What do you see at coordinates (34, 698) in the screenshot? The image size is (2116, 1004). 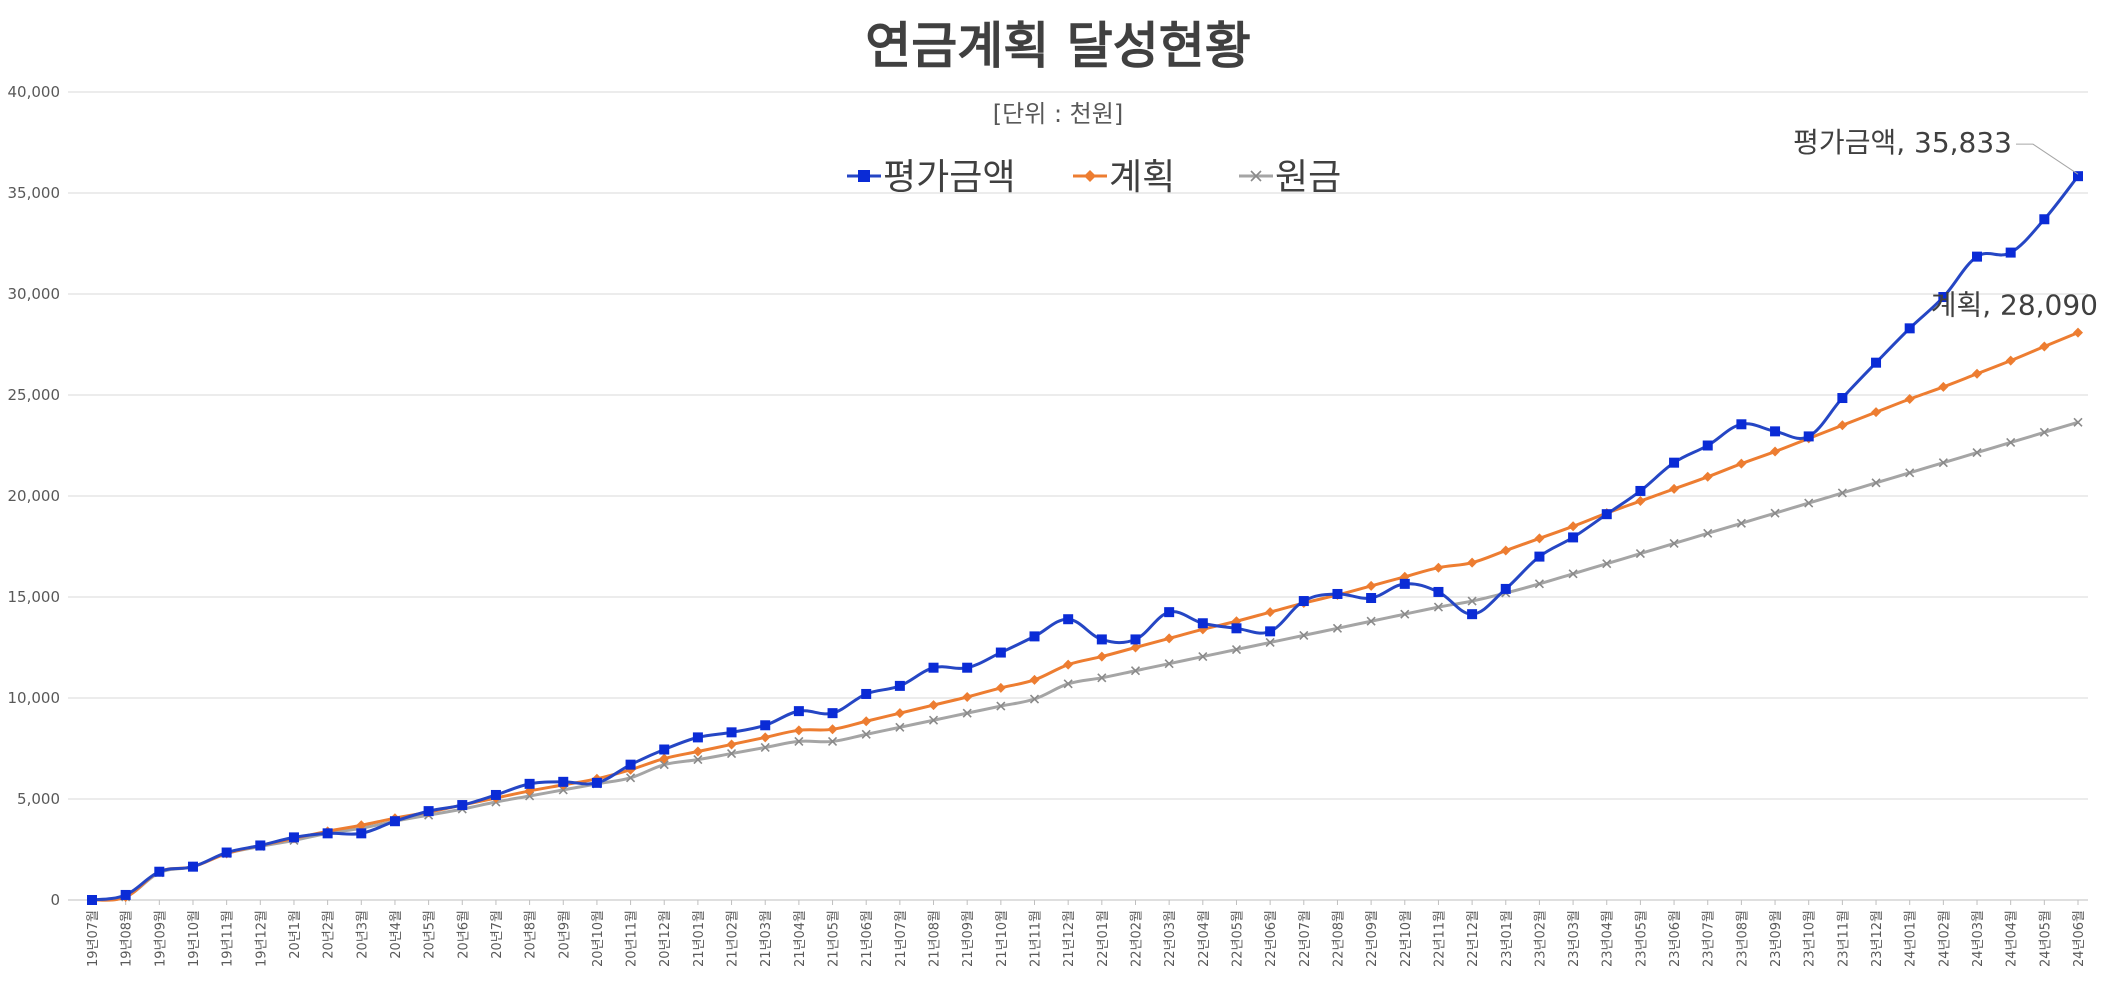 I see `y-tick-label: 10,000` at bounding box center [34, 698].